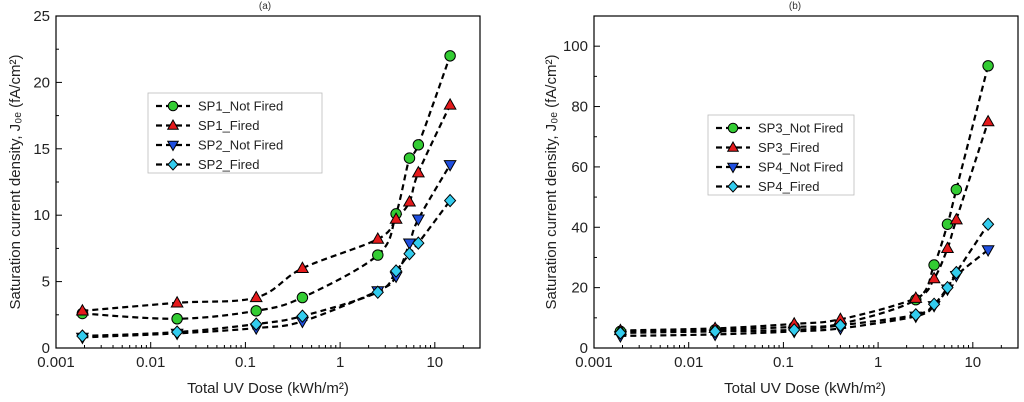 The image size is (1024, 402). Describe the element at coordinates (800, 128) in the screenshot. I see `legend-label: SP3_Not Fired` at that location.